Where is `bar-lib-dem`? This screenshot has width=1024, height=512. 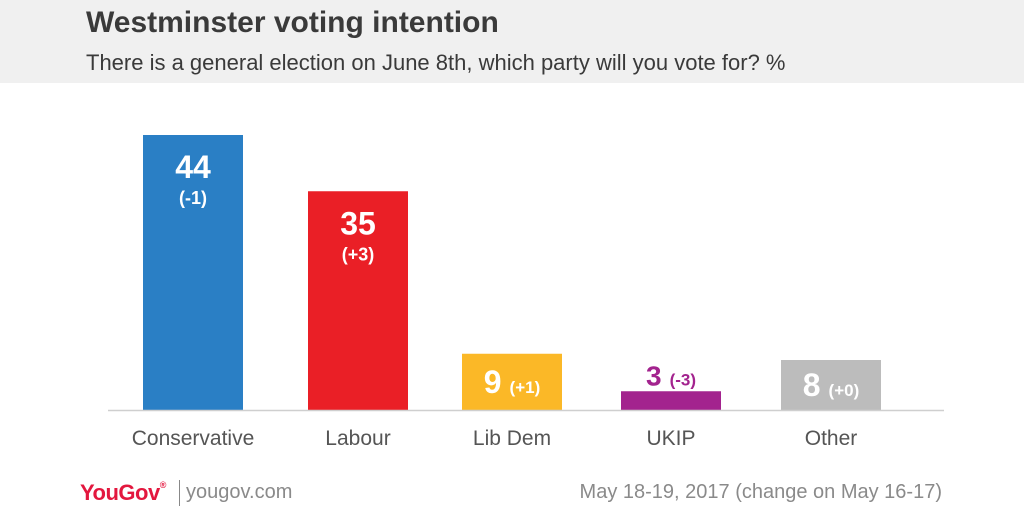 bar-lib-dem is located at coordinates (512, 381).